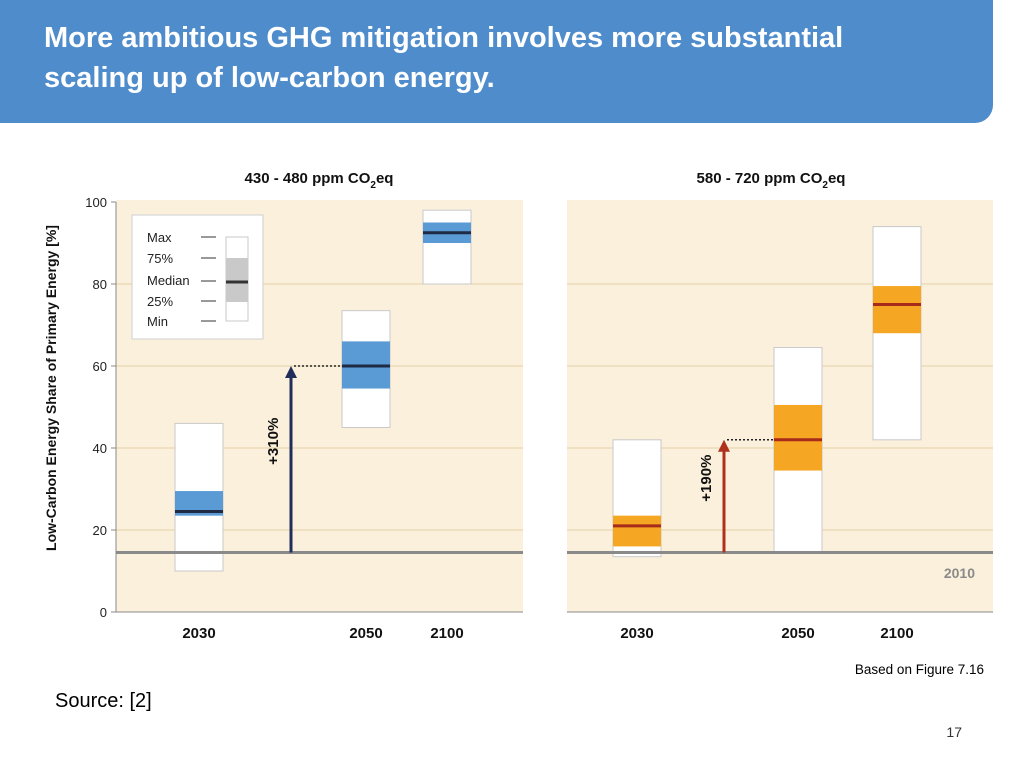  Describe the element at coordinates (100, 448) in the screenshot. I see `y-tick-label-40: 40` at that location.